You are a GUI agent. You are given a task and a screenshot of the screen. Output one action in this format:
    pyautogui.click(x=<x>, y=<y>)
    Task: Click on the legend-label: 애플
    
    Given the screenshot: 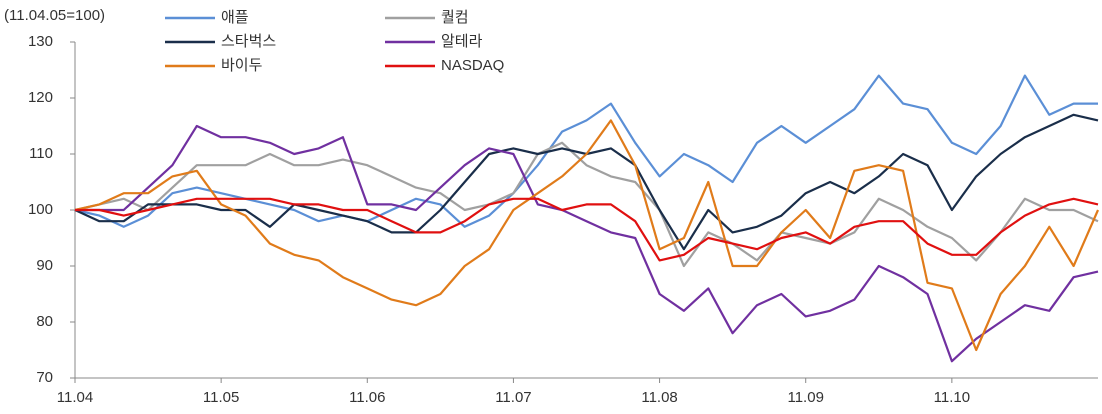 What is the action you would take?
    pyautogui.click(x=235, y=17)
    